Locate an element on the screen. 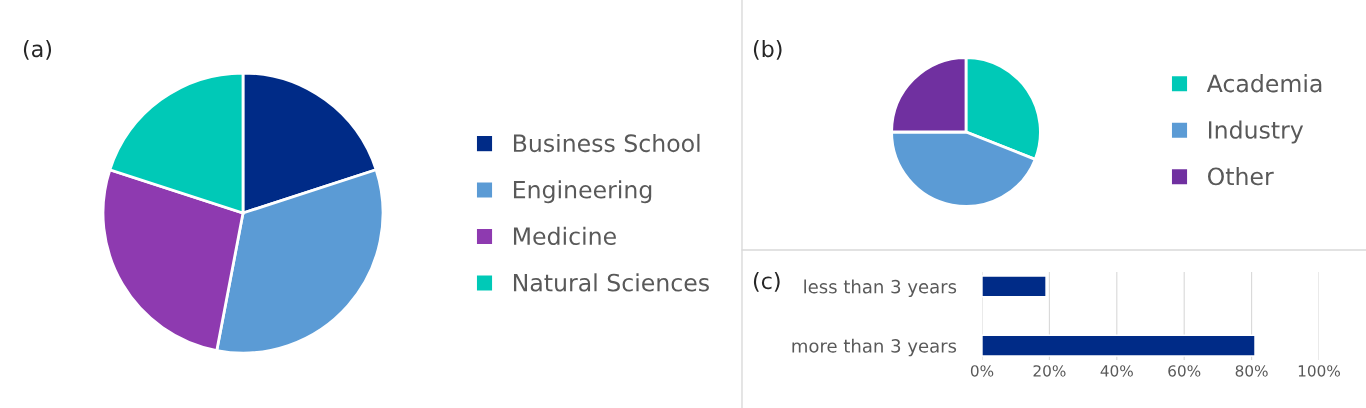 The image size is (1366, 408). chart-title: (a) is located at coordinates (37, 50).